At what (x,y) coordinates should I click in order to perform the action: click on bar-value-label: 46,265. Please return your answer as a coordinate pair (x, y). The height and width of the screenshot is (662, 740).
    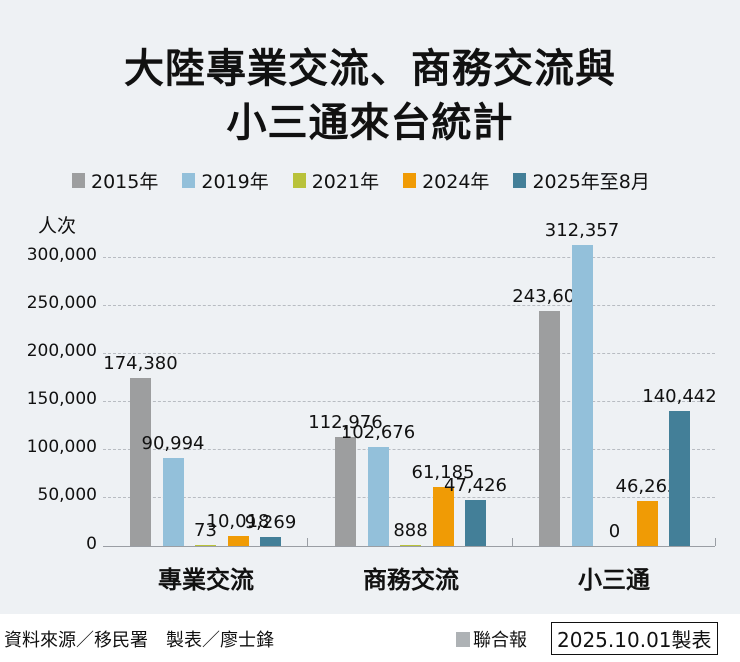
    Looking at the image, I should click on (647, 487).